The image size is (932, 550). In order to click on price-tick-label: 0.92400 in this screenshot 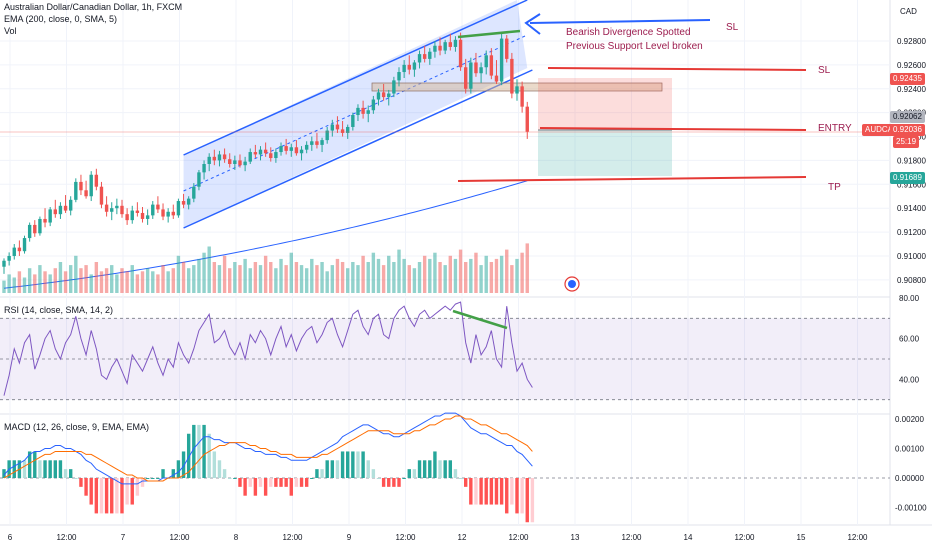, I will do `click(911, 89)`.